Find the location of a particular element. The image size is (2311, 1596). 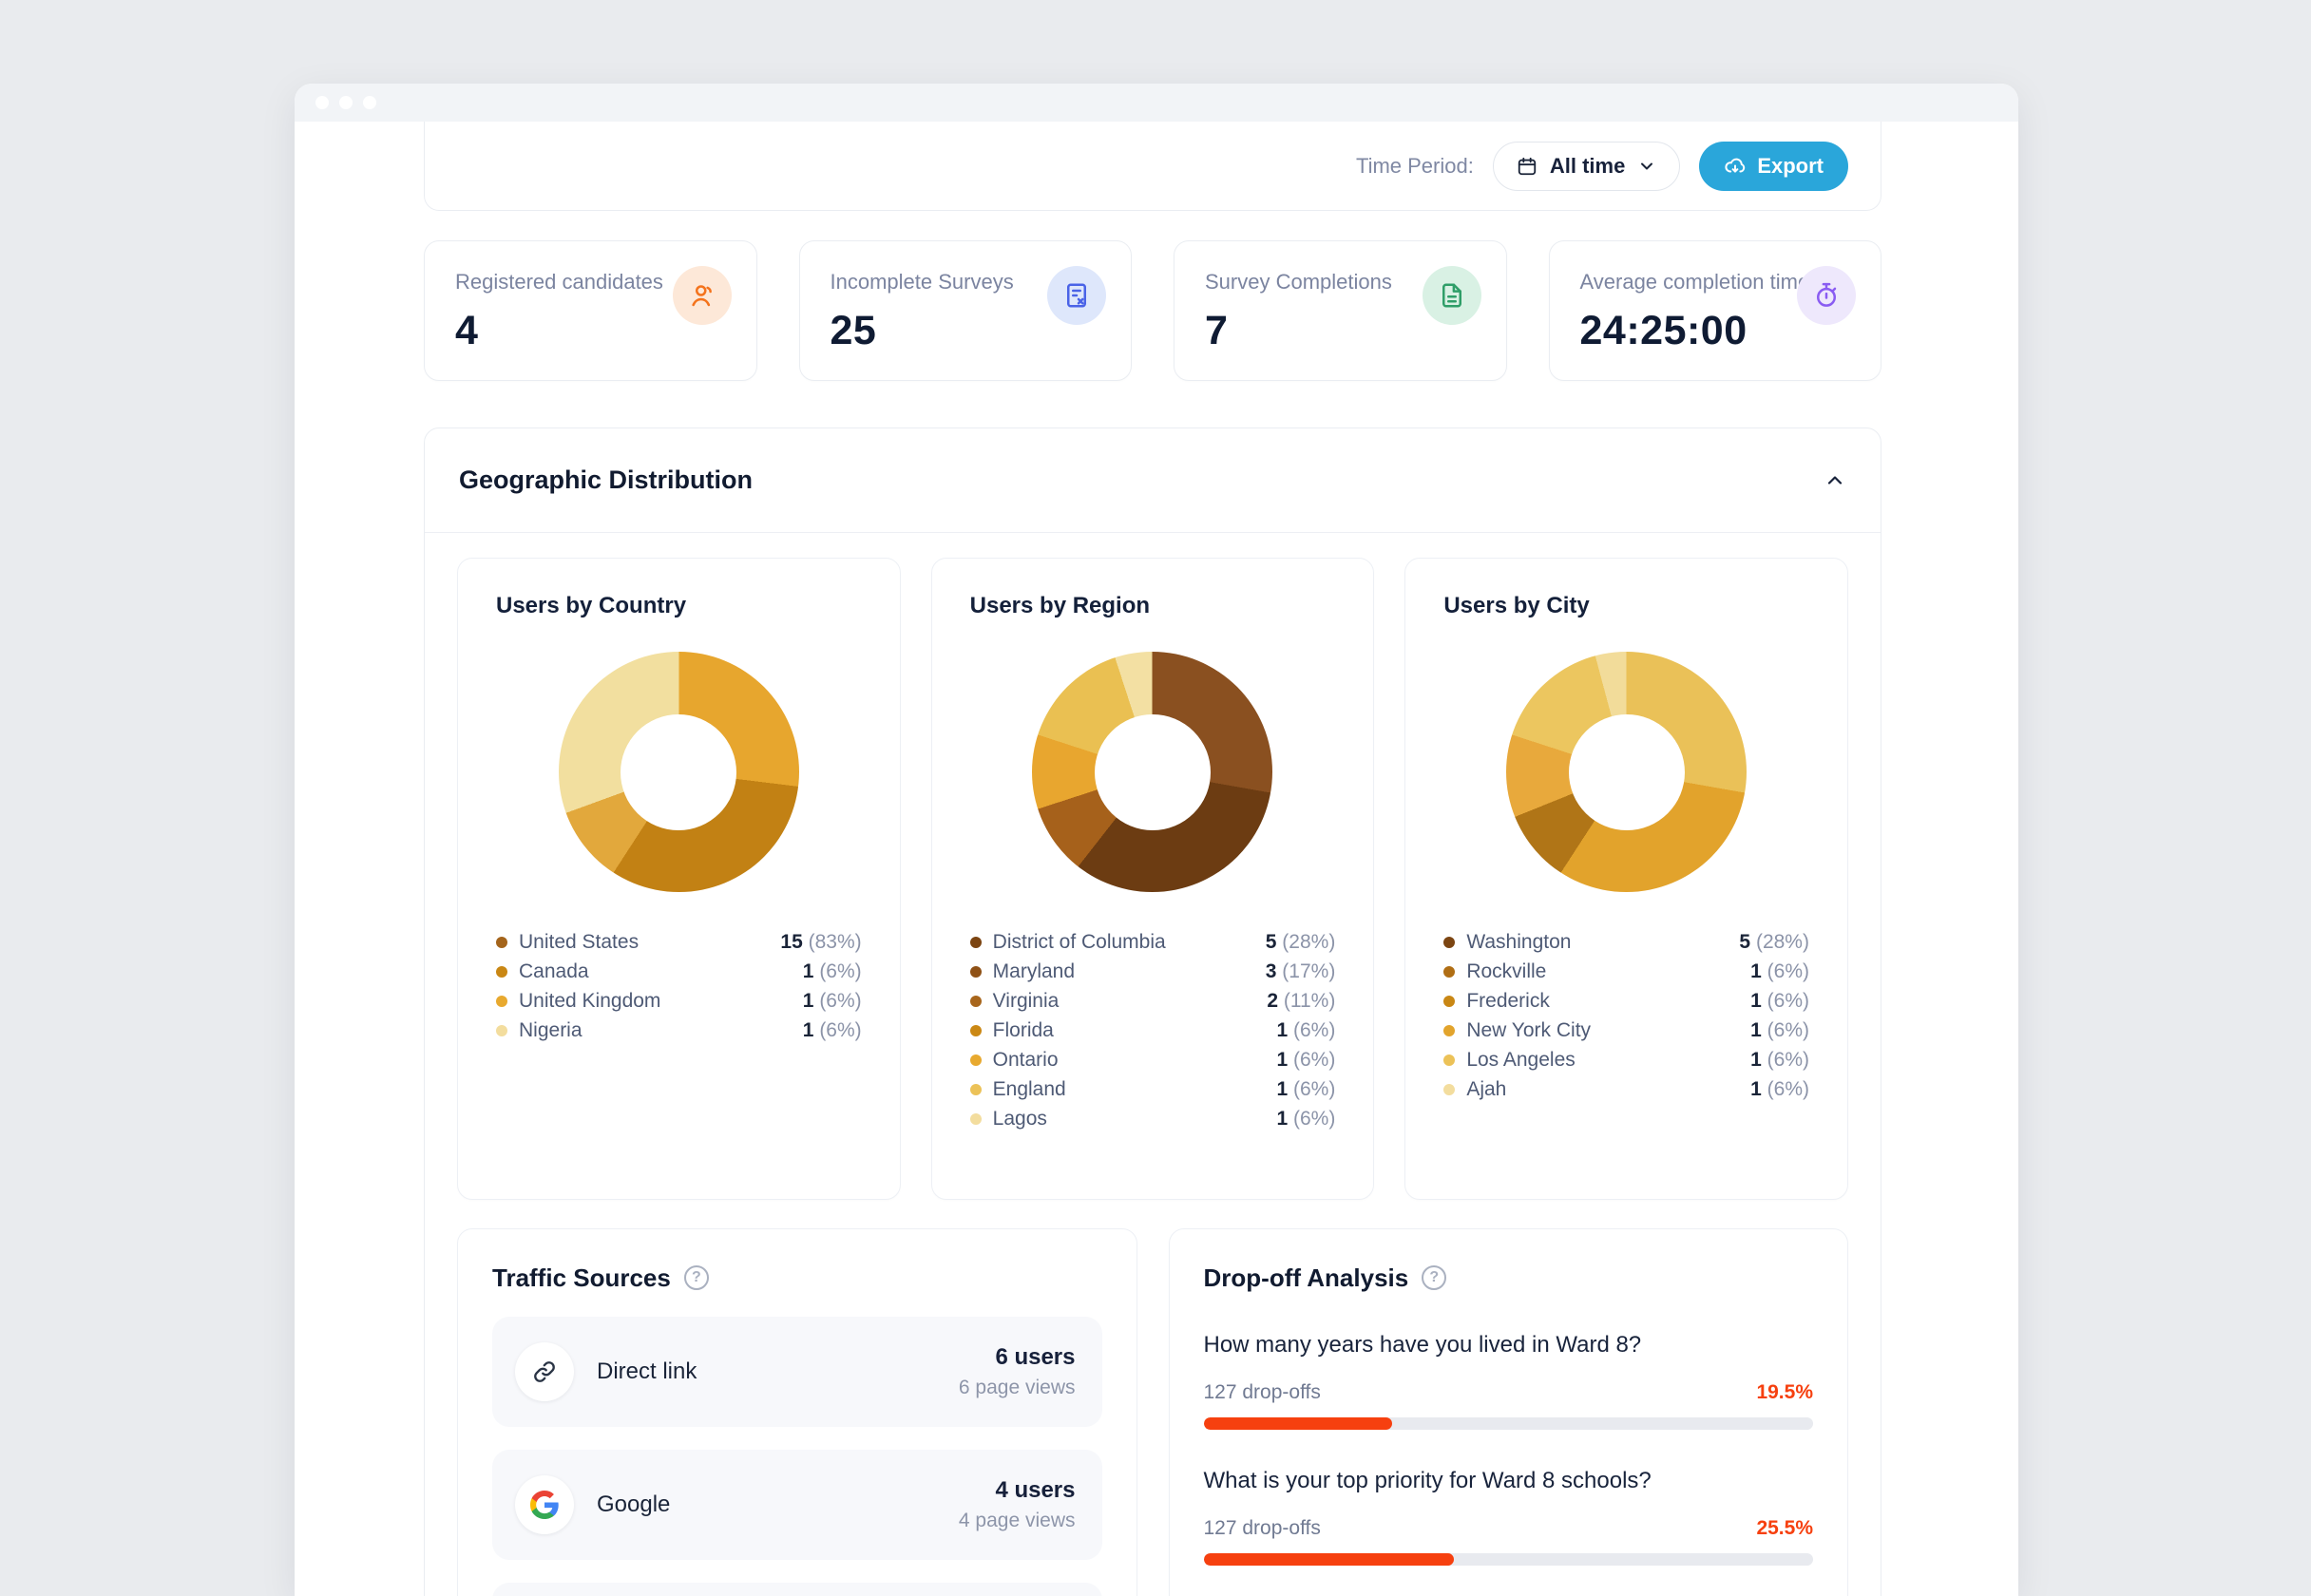

legend-count: 3 is located at coordinates (1271, 971).